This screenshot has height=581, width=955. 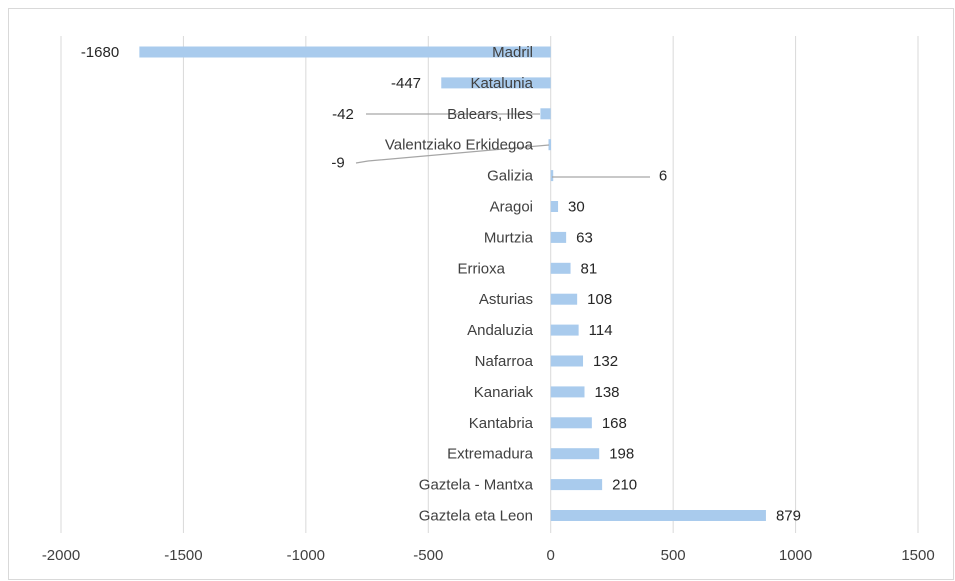 I want to click on data-label: 138, so click(x=607, y=392).